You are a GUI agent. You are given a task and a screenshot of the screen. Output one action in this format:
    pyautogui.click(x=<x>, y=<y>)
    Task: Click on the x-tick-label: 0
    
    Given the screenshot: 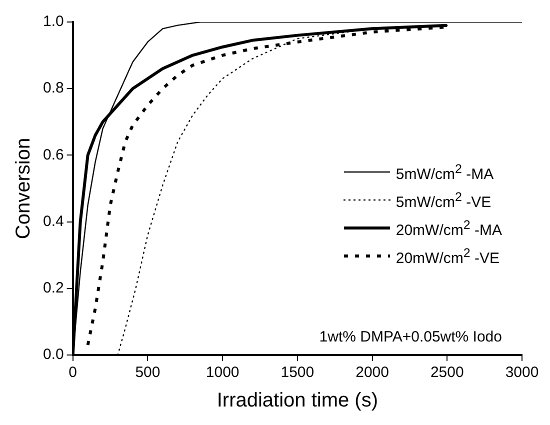 What is the action you would take?
    pyautogui.click(x=73, y=373)
    